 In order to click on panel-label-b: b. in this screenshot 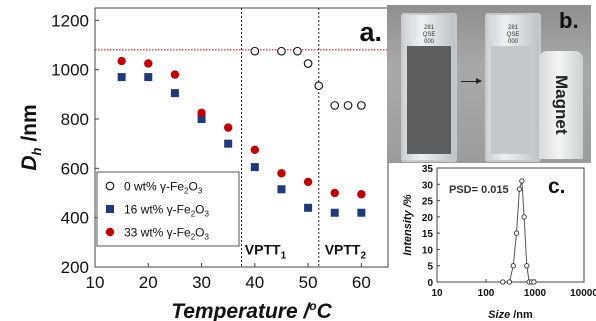, I will do `click(569, 20)`.